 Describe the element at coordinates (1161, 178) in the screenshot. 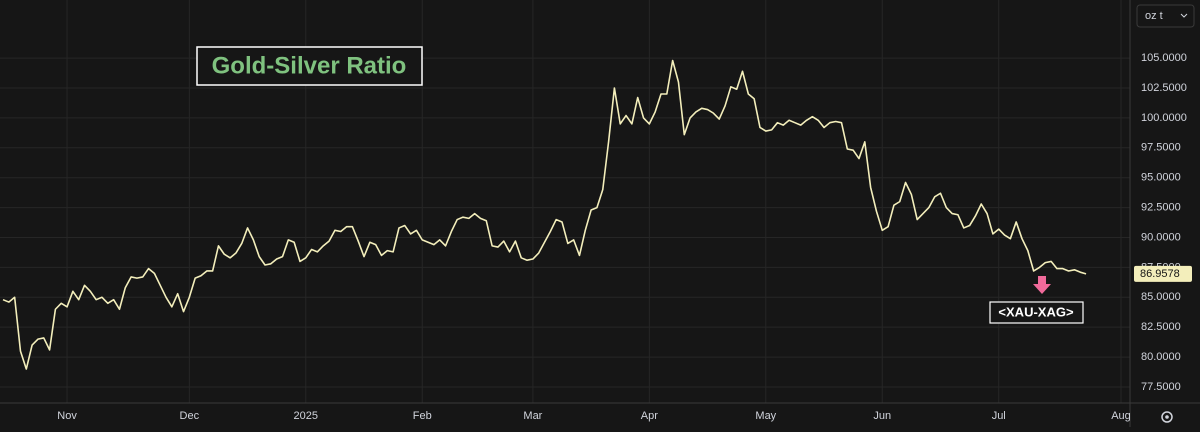

I see `y-tick-label: 95.0000` at that location.